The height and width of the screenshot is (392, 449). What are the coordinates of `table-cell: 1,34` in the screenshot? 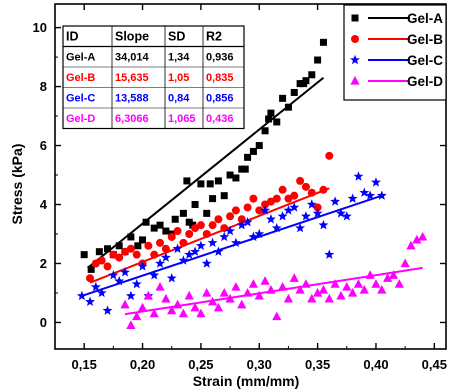 It's located at (179, 58).